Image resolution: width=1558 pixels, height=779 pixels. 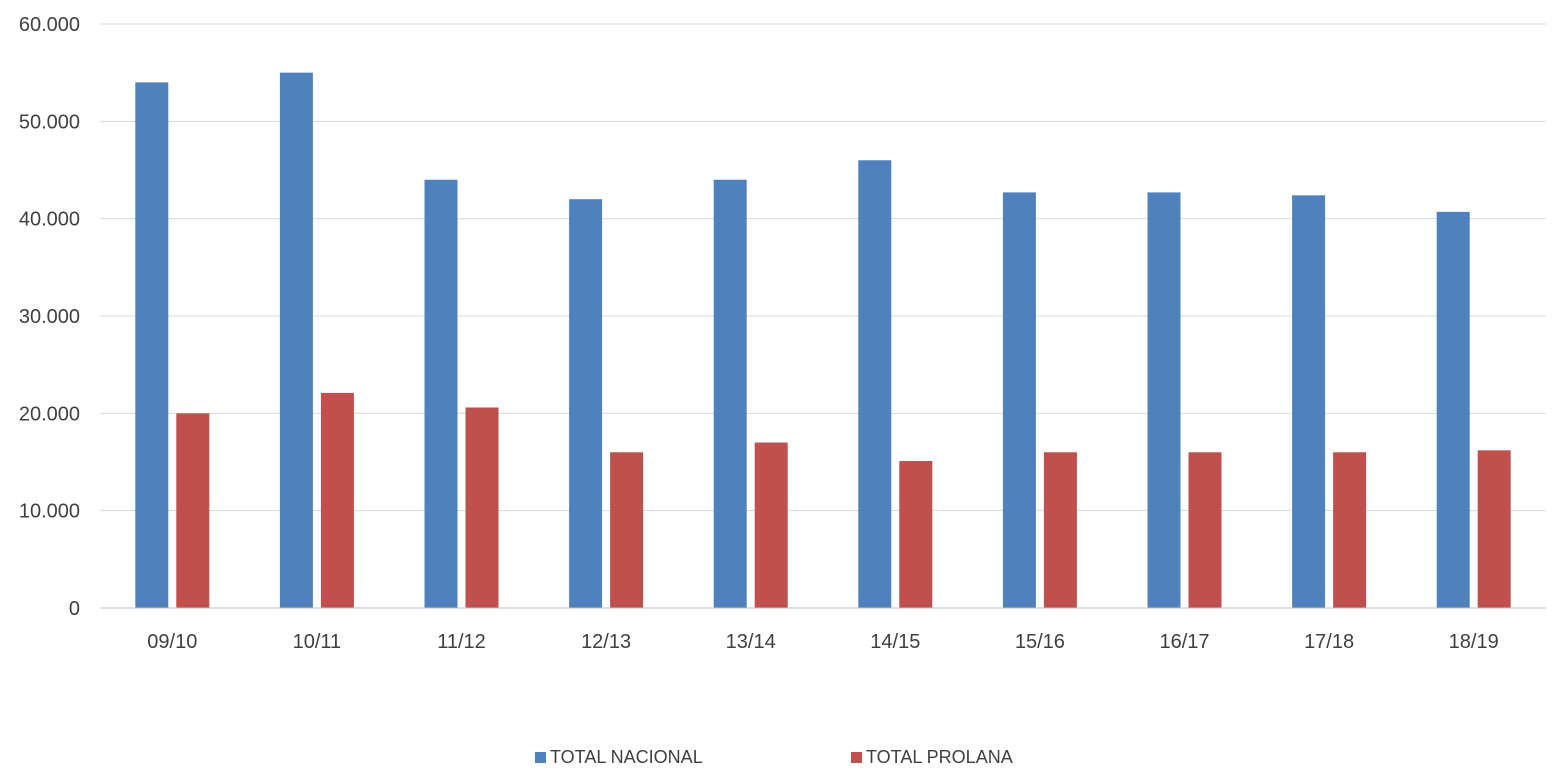 What do you see at coordinates (626, 757) in the screenshot?
I see `legend-label: TOTAL NACIONAL` at bounding box center [626, 757].